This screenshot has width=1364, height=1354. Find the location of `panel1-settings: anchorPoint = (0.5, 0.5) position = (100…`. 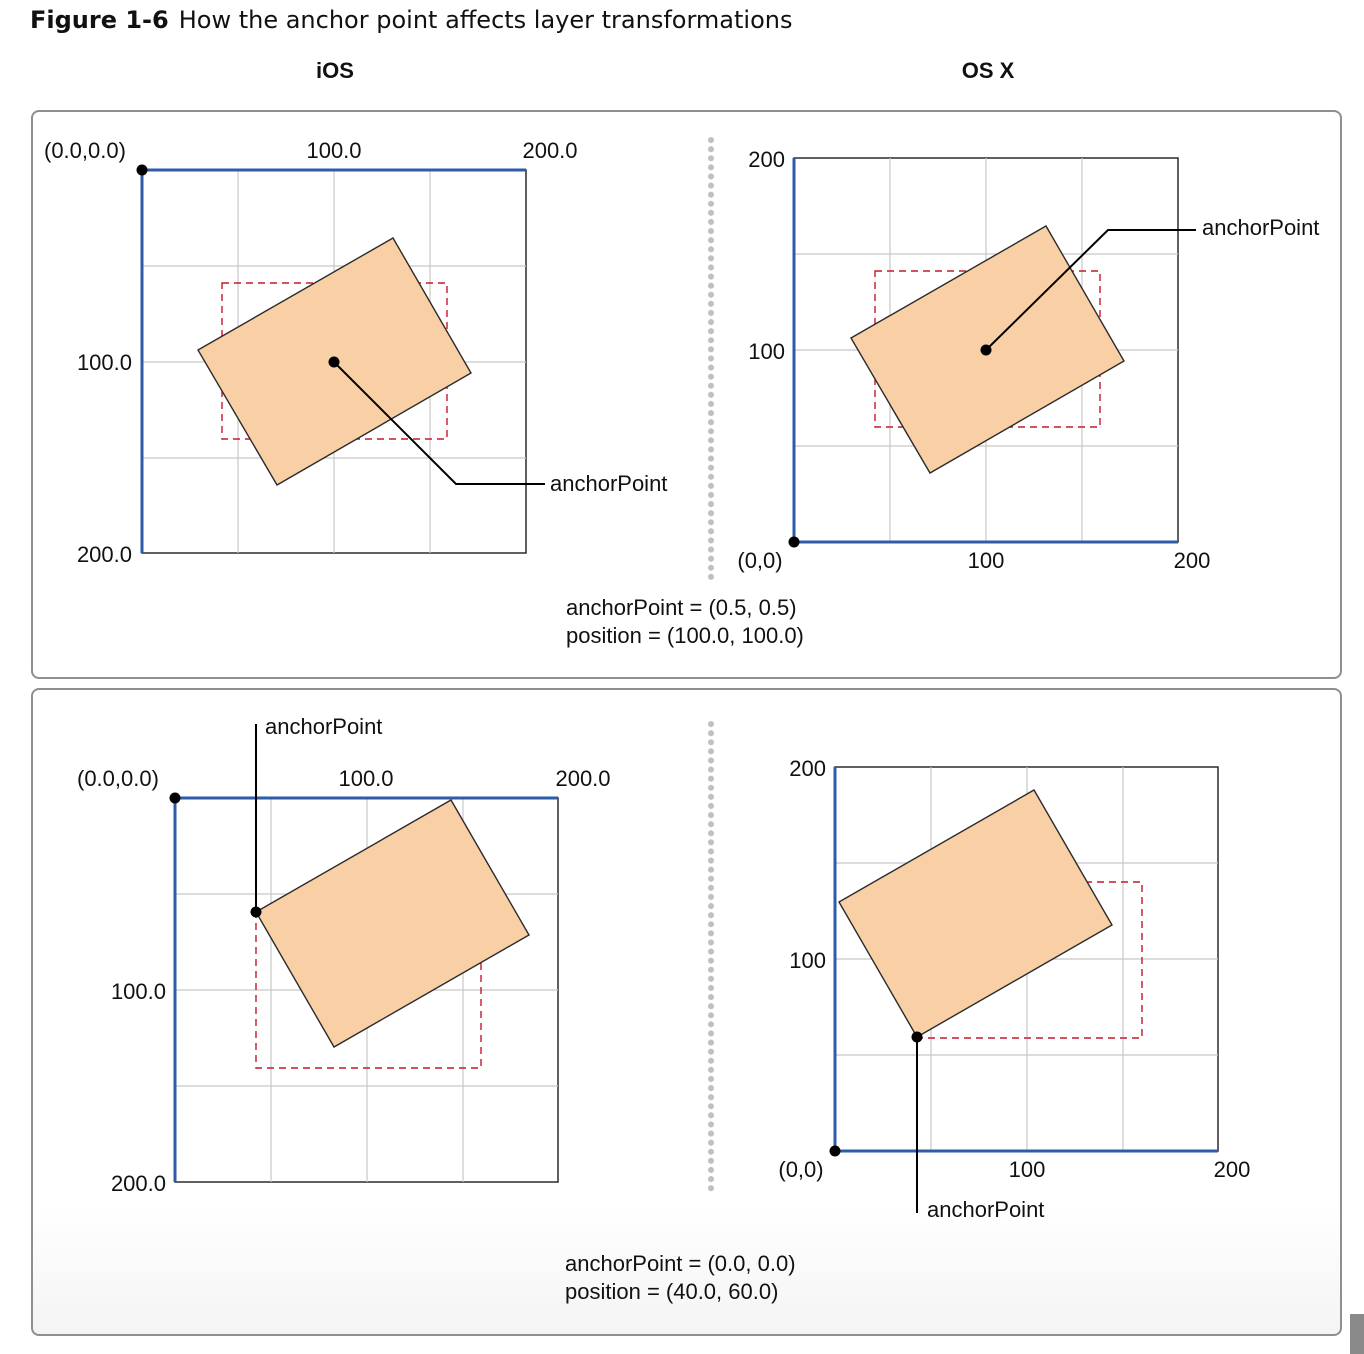

panel1-settings: anchorPoint = (0.5, 0.5) position = (100… is located at coordinates (685, 622).